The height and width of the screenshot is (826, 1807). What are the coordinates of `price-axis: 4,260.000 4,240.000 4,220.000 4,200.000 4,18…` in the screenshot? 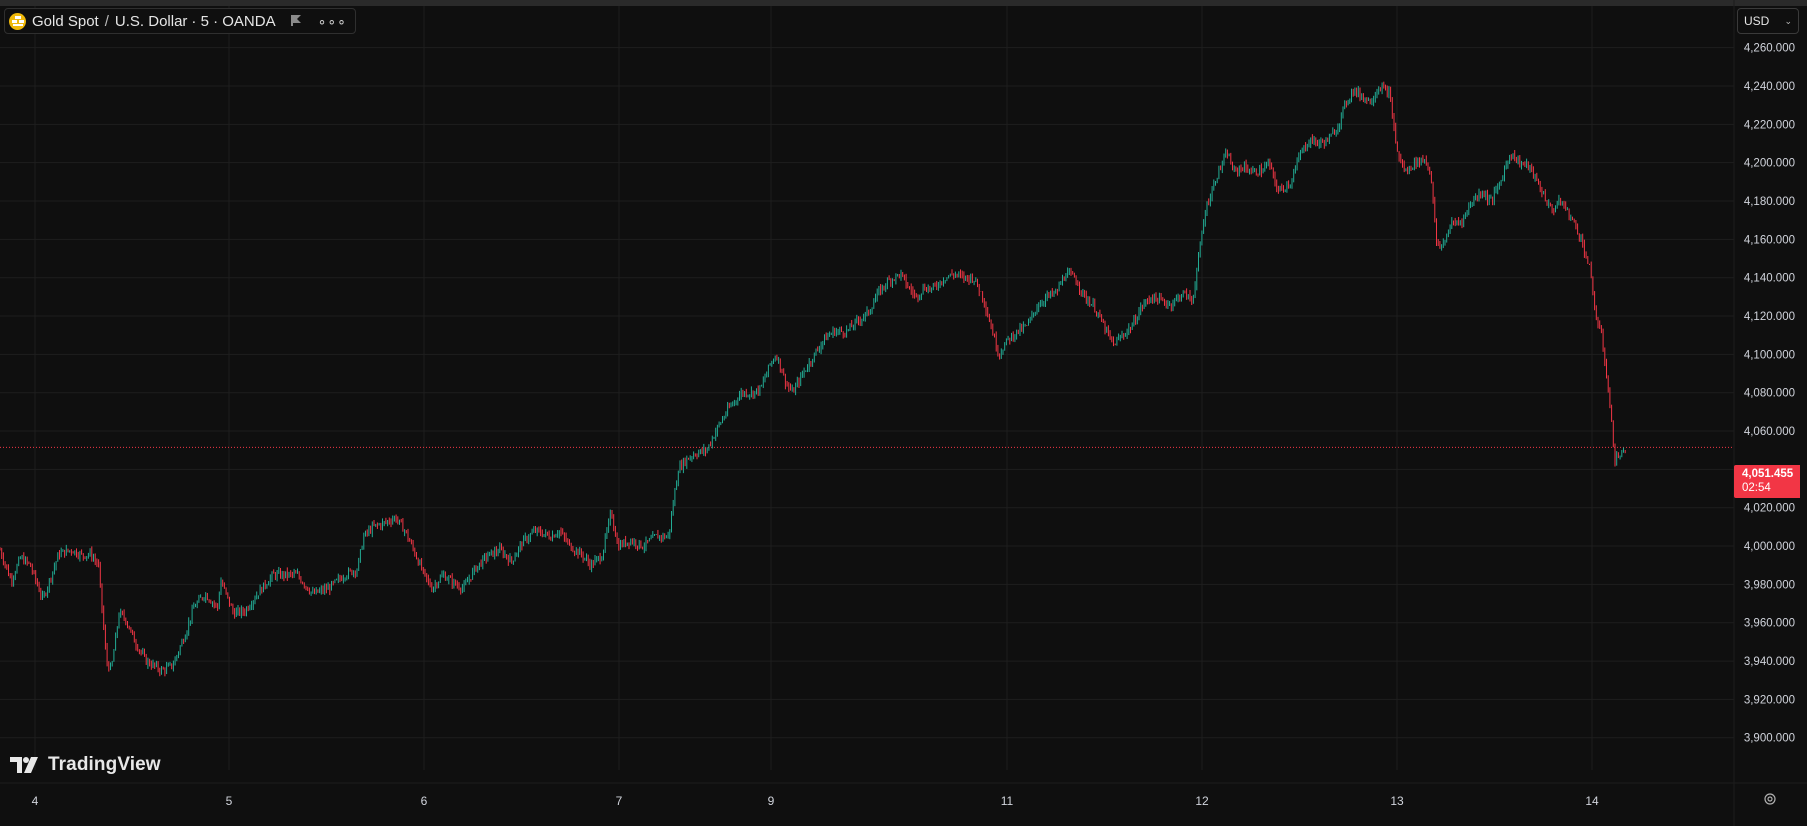 It's located at (1764, 413).